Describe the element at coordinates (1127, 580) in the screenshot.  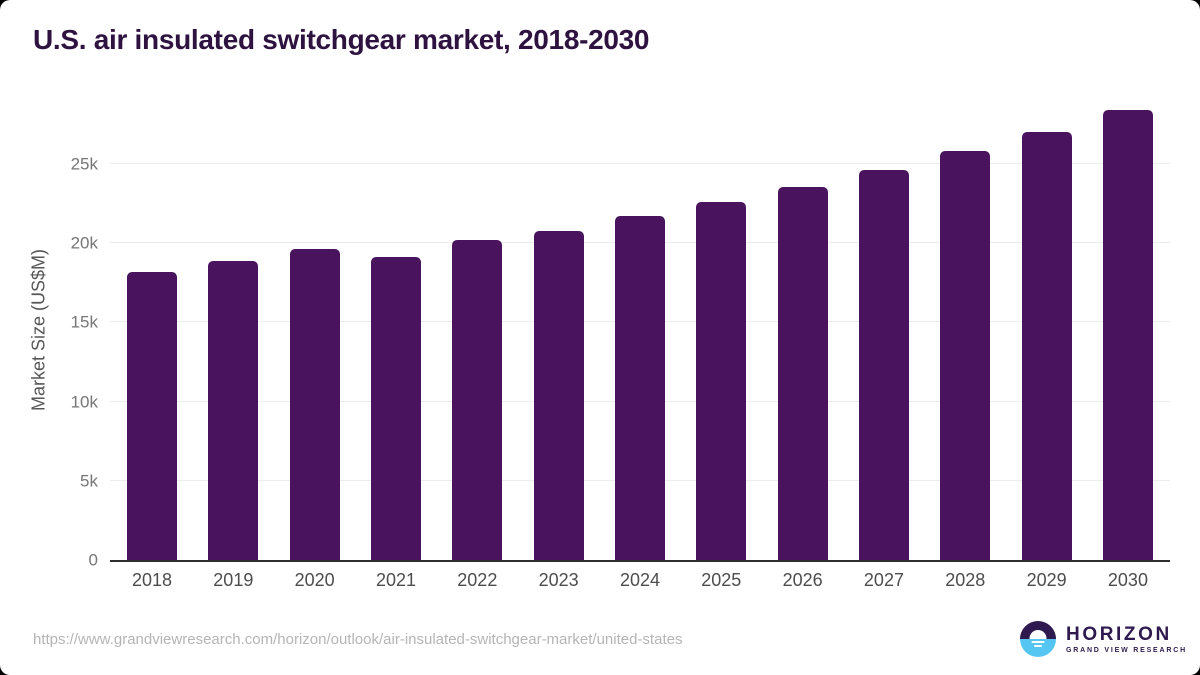
I see `x-tick-label: 2030` at that location.